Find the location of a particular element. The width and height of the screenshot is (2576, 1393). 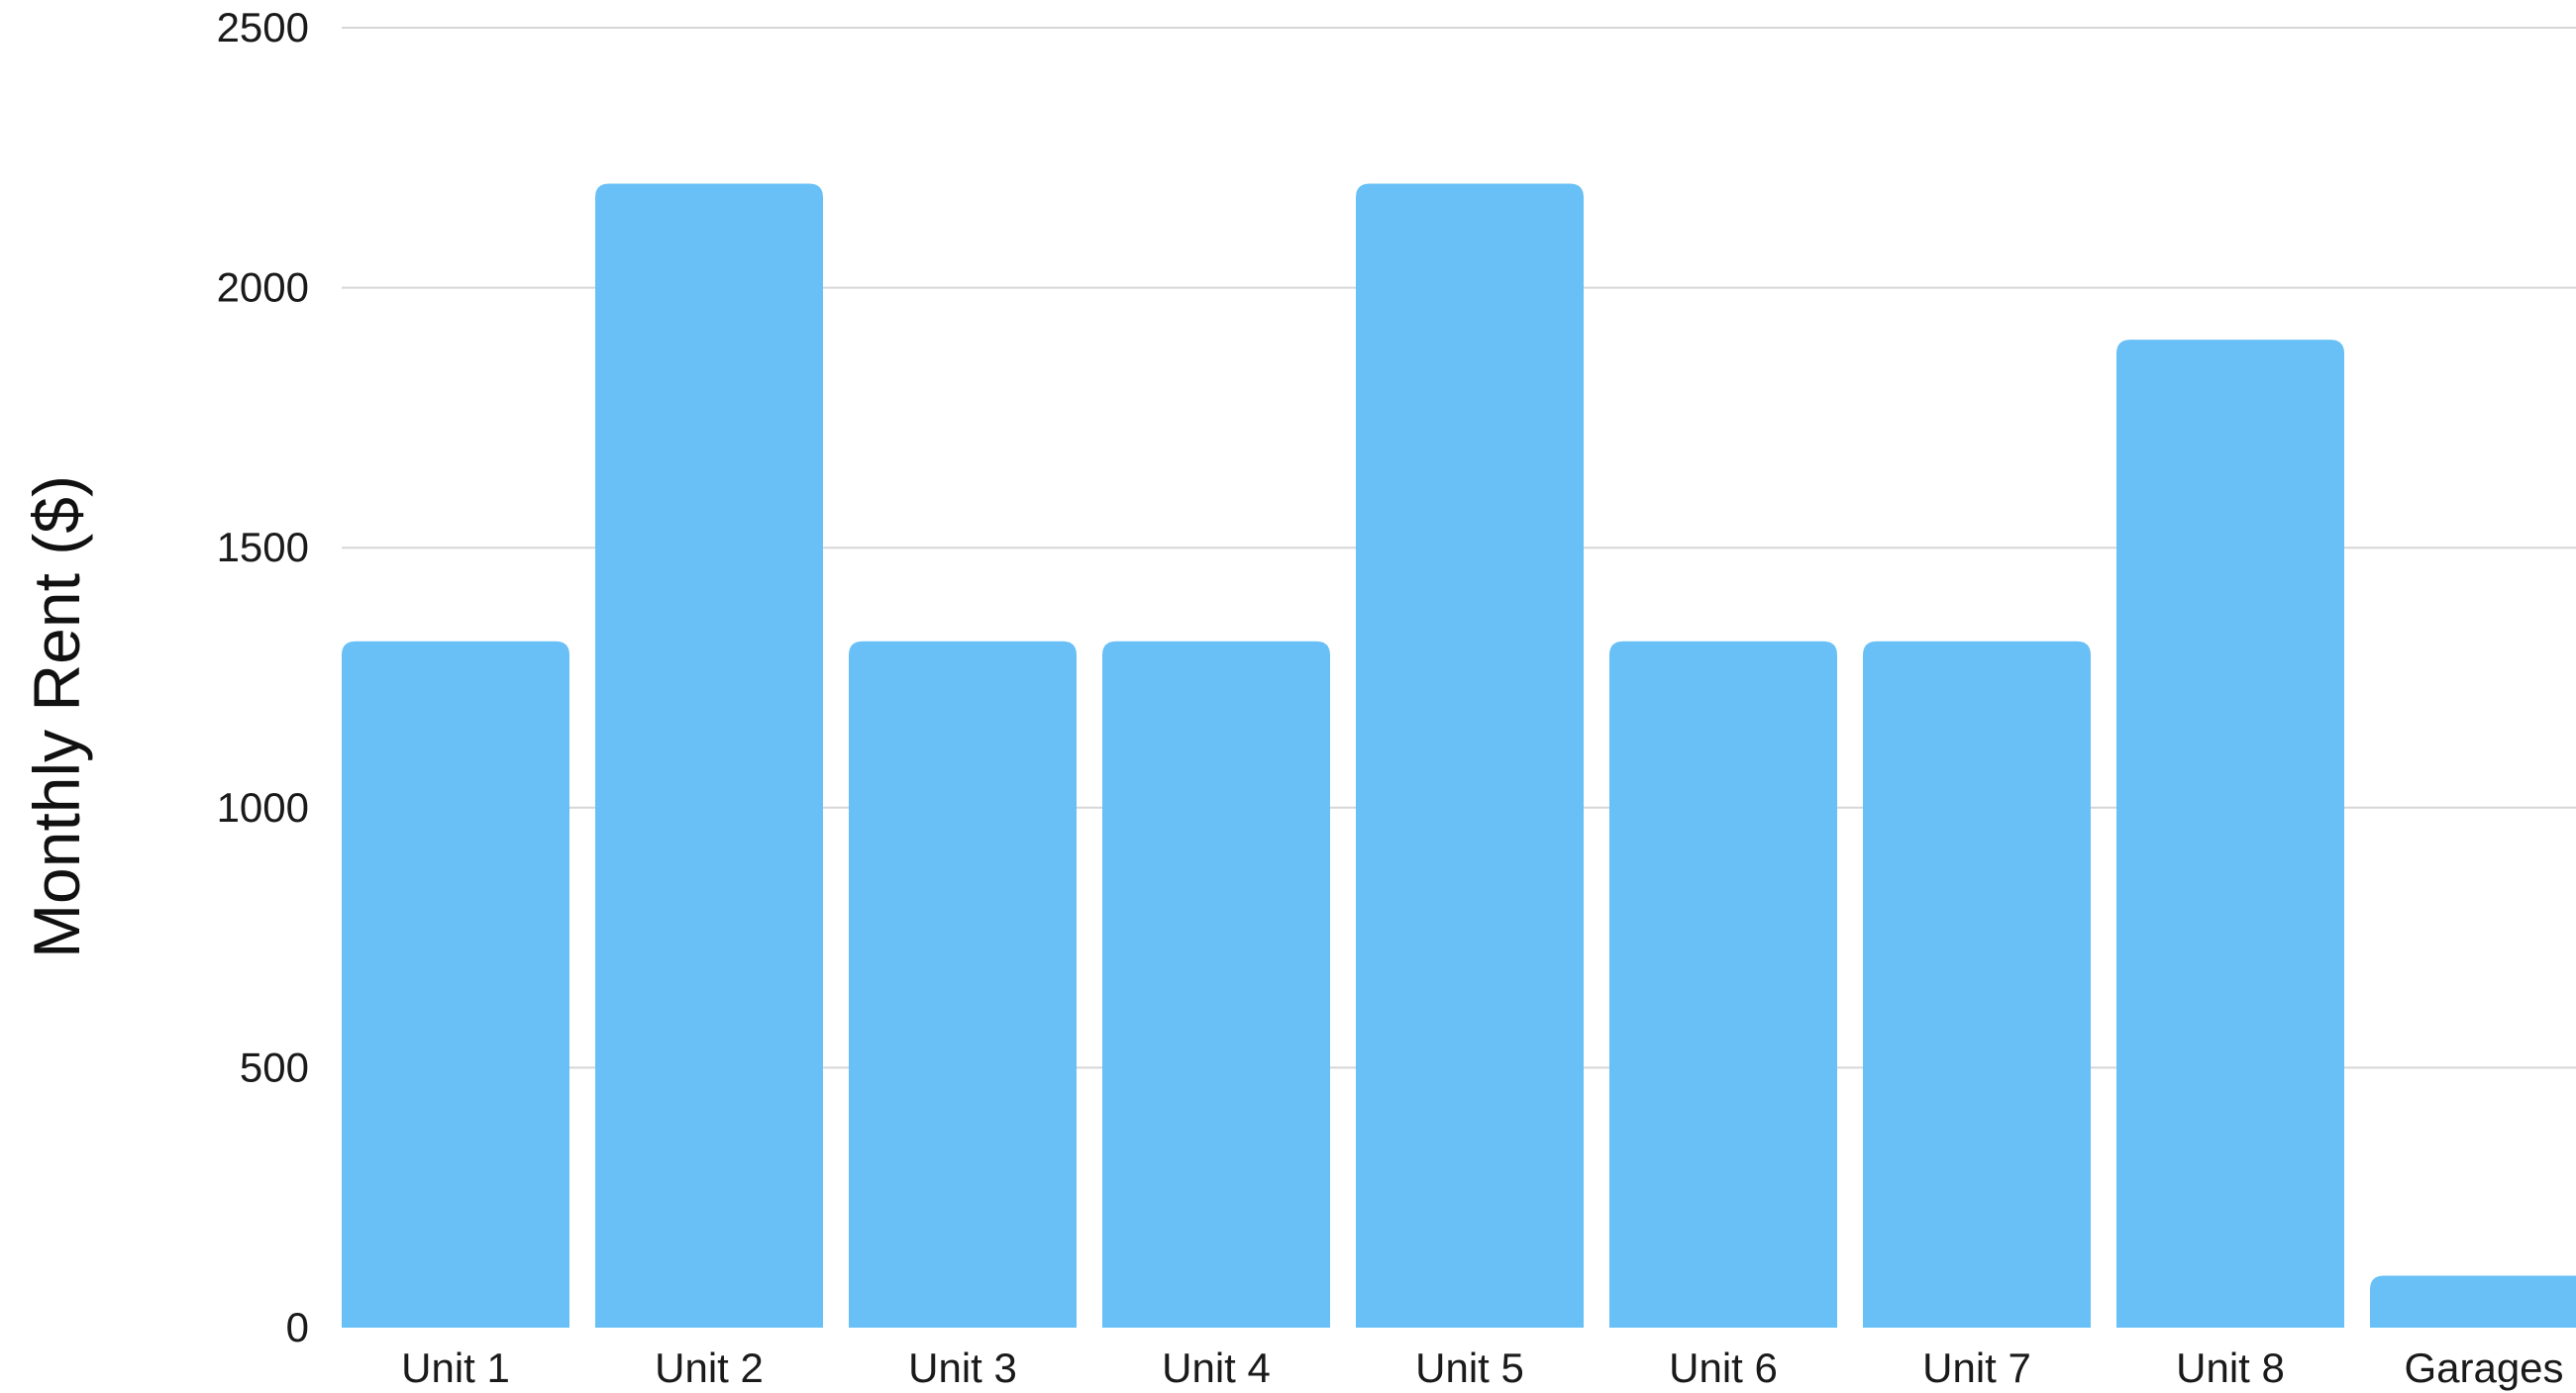

x-tick-label: Unit 7 is located at coordinates (1976, 1367).